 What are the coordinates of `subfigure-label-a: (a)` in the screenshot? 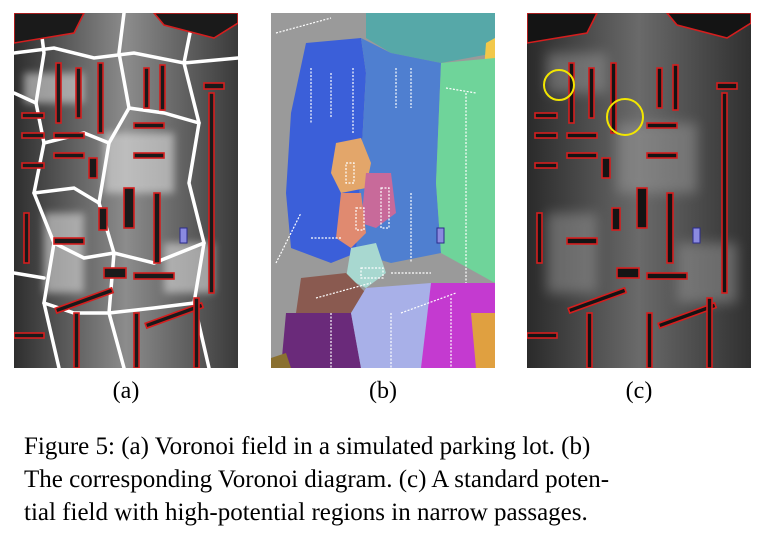 It's located at (126, 391).